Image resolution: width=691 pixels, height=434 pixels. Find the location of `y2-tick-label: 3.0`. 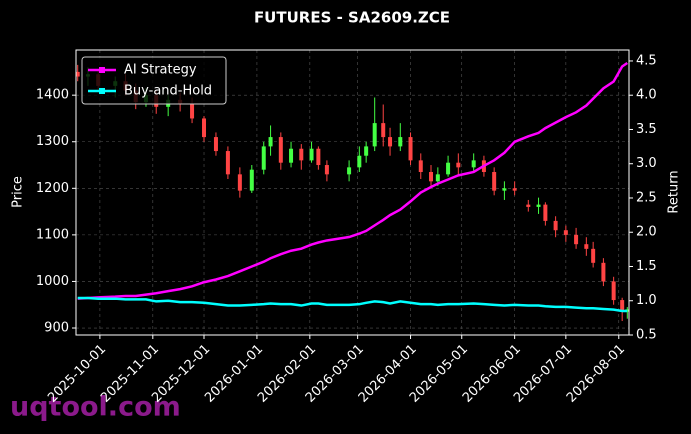

y2-tick-label: 3.0 is located at coordinates (646, 163).